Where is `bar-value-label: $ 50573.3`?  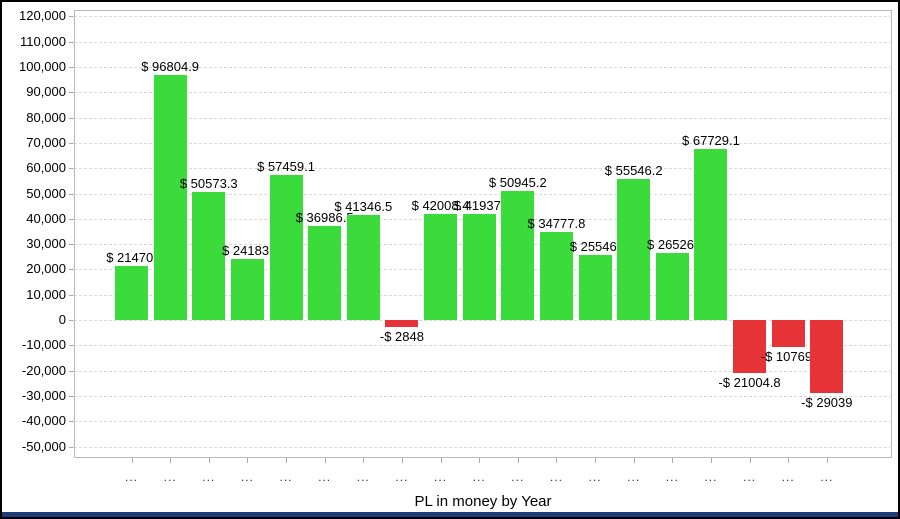 bar-value-label: $ 50573.3 is located at coordinates (208, 184).